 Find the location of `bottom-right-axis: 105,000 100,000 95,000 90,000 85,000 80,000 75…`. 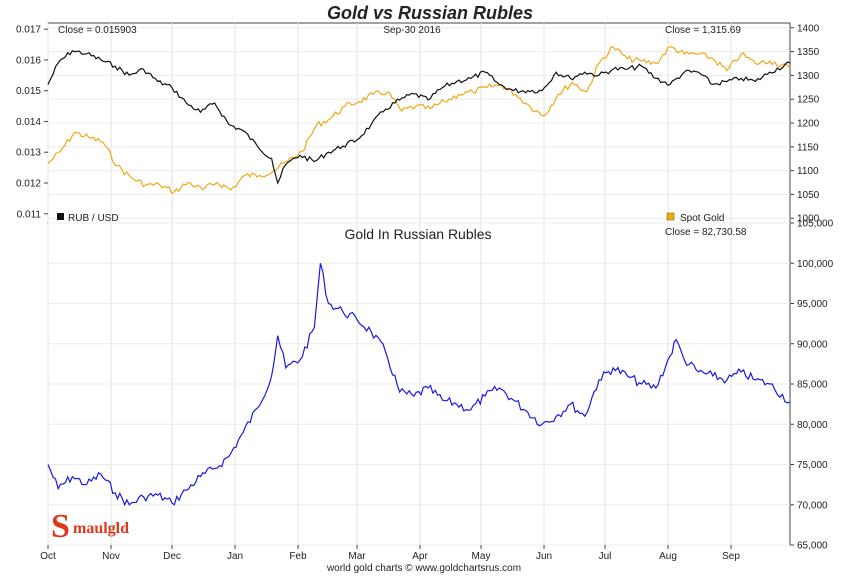

bottom-right-axis: 105,000 100,000 95,000 90,000 85,000 80,000 75… is located at coordinates (812, 385).